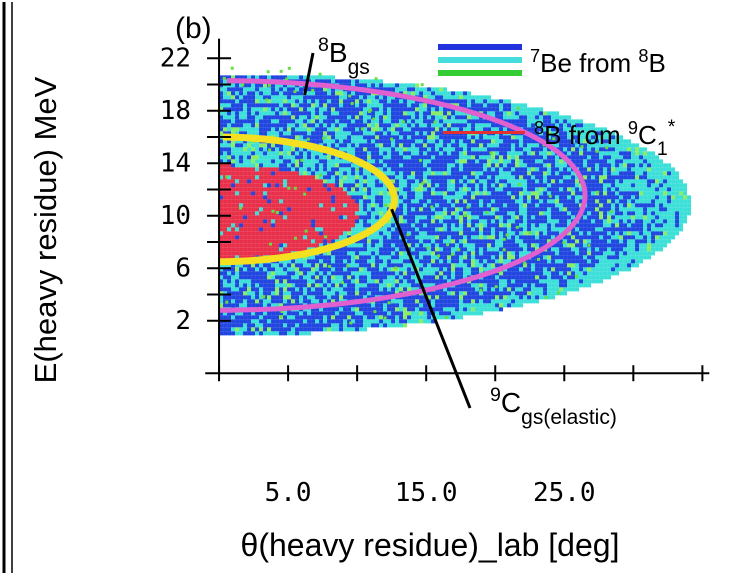 The height and width of the screenshot is (580, 731). Describe the element at coordinates (495, 395) in the screenshot. I see `annotation-9c-gs-elastic-mass: 9` at that location.